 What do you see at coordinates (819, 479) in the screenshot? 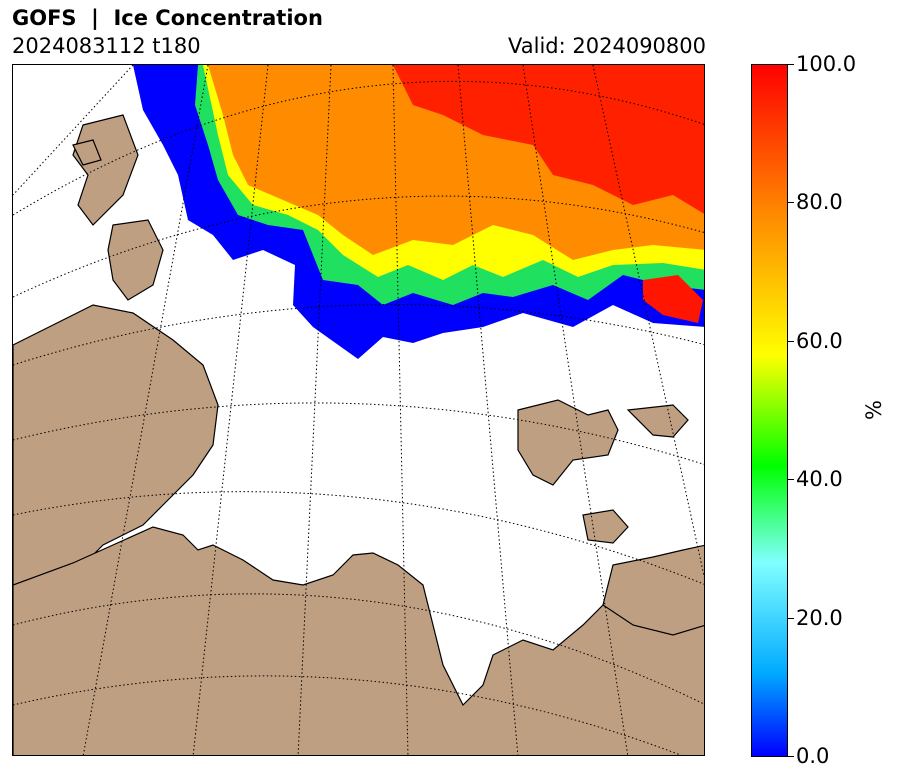
I see `colorbar-tick-label: 40.0` at bounding box center [819, 479].